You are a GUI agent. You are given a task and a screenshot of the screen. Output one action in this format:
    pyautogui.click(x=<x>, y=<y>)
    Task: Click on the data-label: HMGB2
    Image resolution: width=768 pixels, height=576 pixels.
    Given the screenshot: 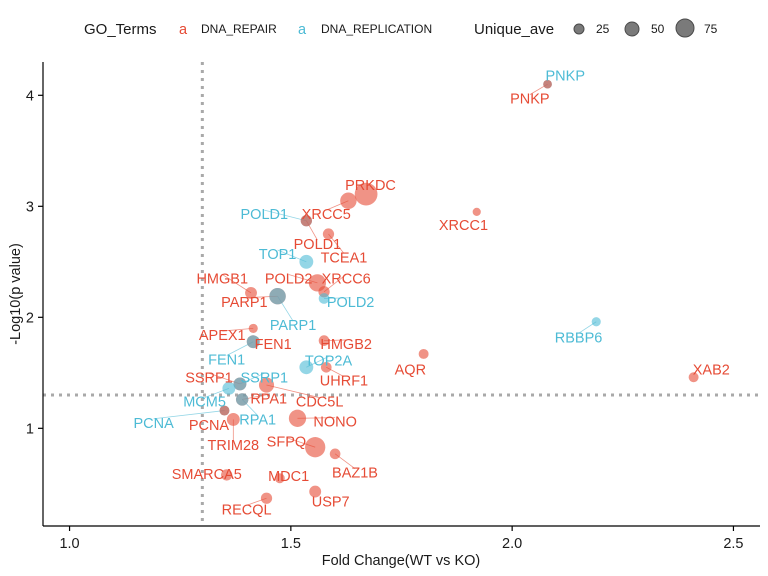 What is the action you would take?
    pyautogui.click(x=346, y=345)
    